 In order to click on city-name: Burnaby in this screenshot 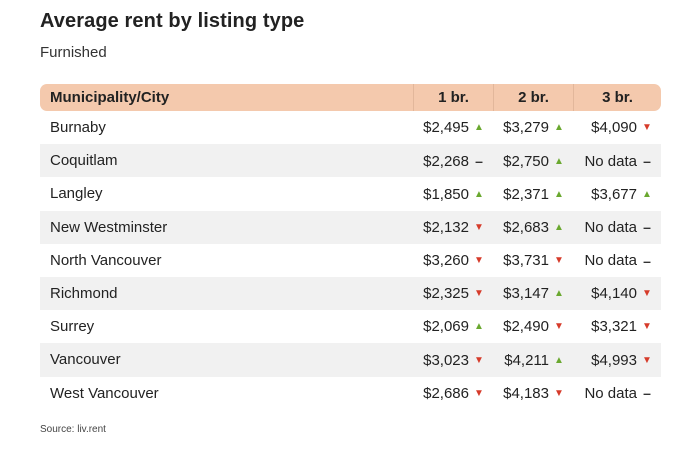, I will do `click(78, 128)`.